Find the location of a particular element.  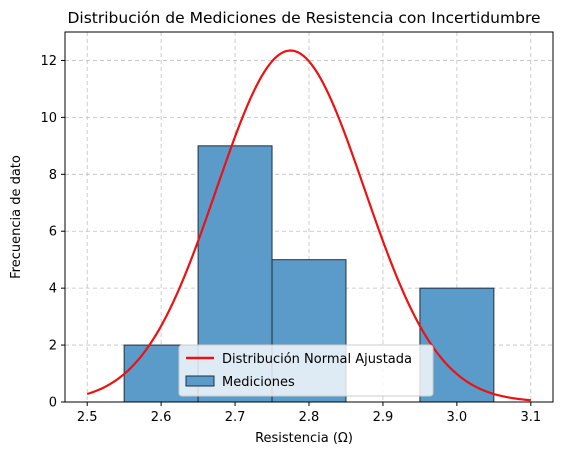

y-axis-label: Frecuencia de dato is located at coordinates (16, 217).